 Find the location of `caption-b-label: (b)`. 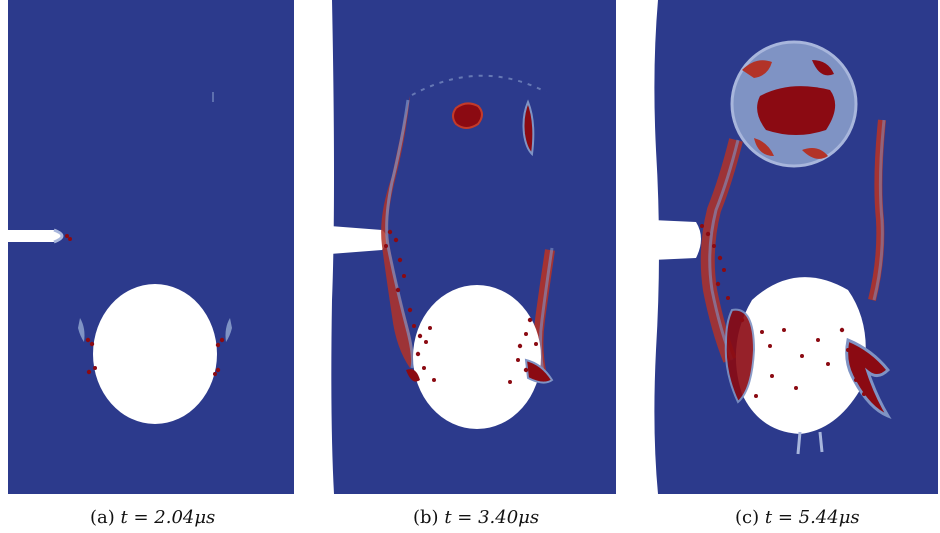

caption-b-label: (b) is located at coordinates (426, 517).